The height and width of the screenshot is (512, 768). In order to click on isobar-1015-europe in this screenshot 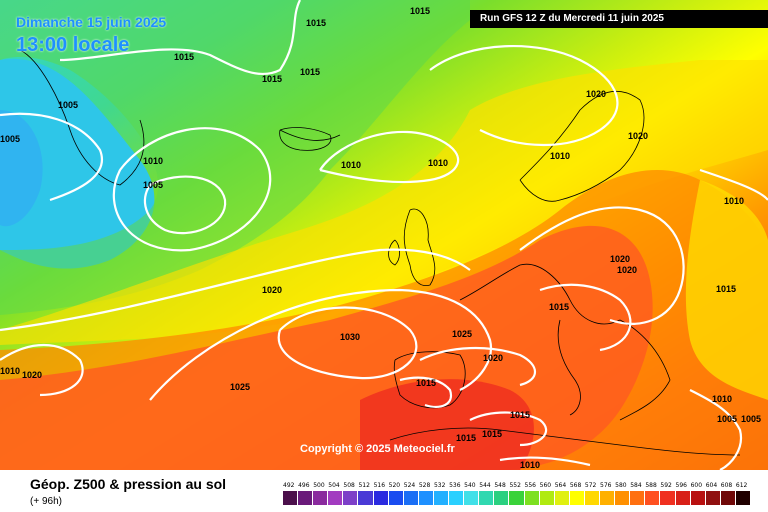, I will do `click(585, 317)`.